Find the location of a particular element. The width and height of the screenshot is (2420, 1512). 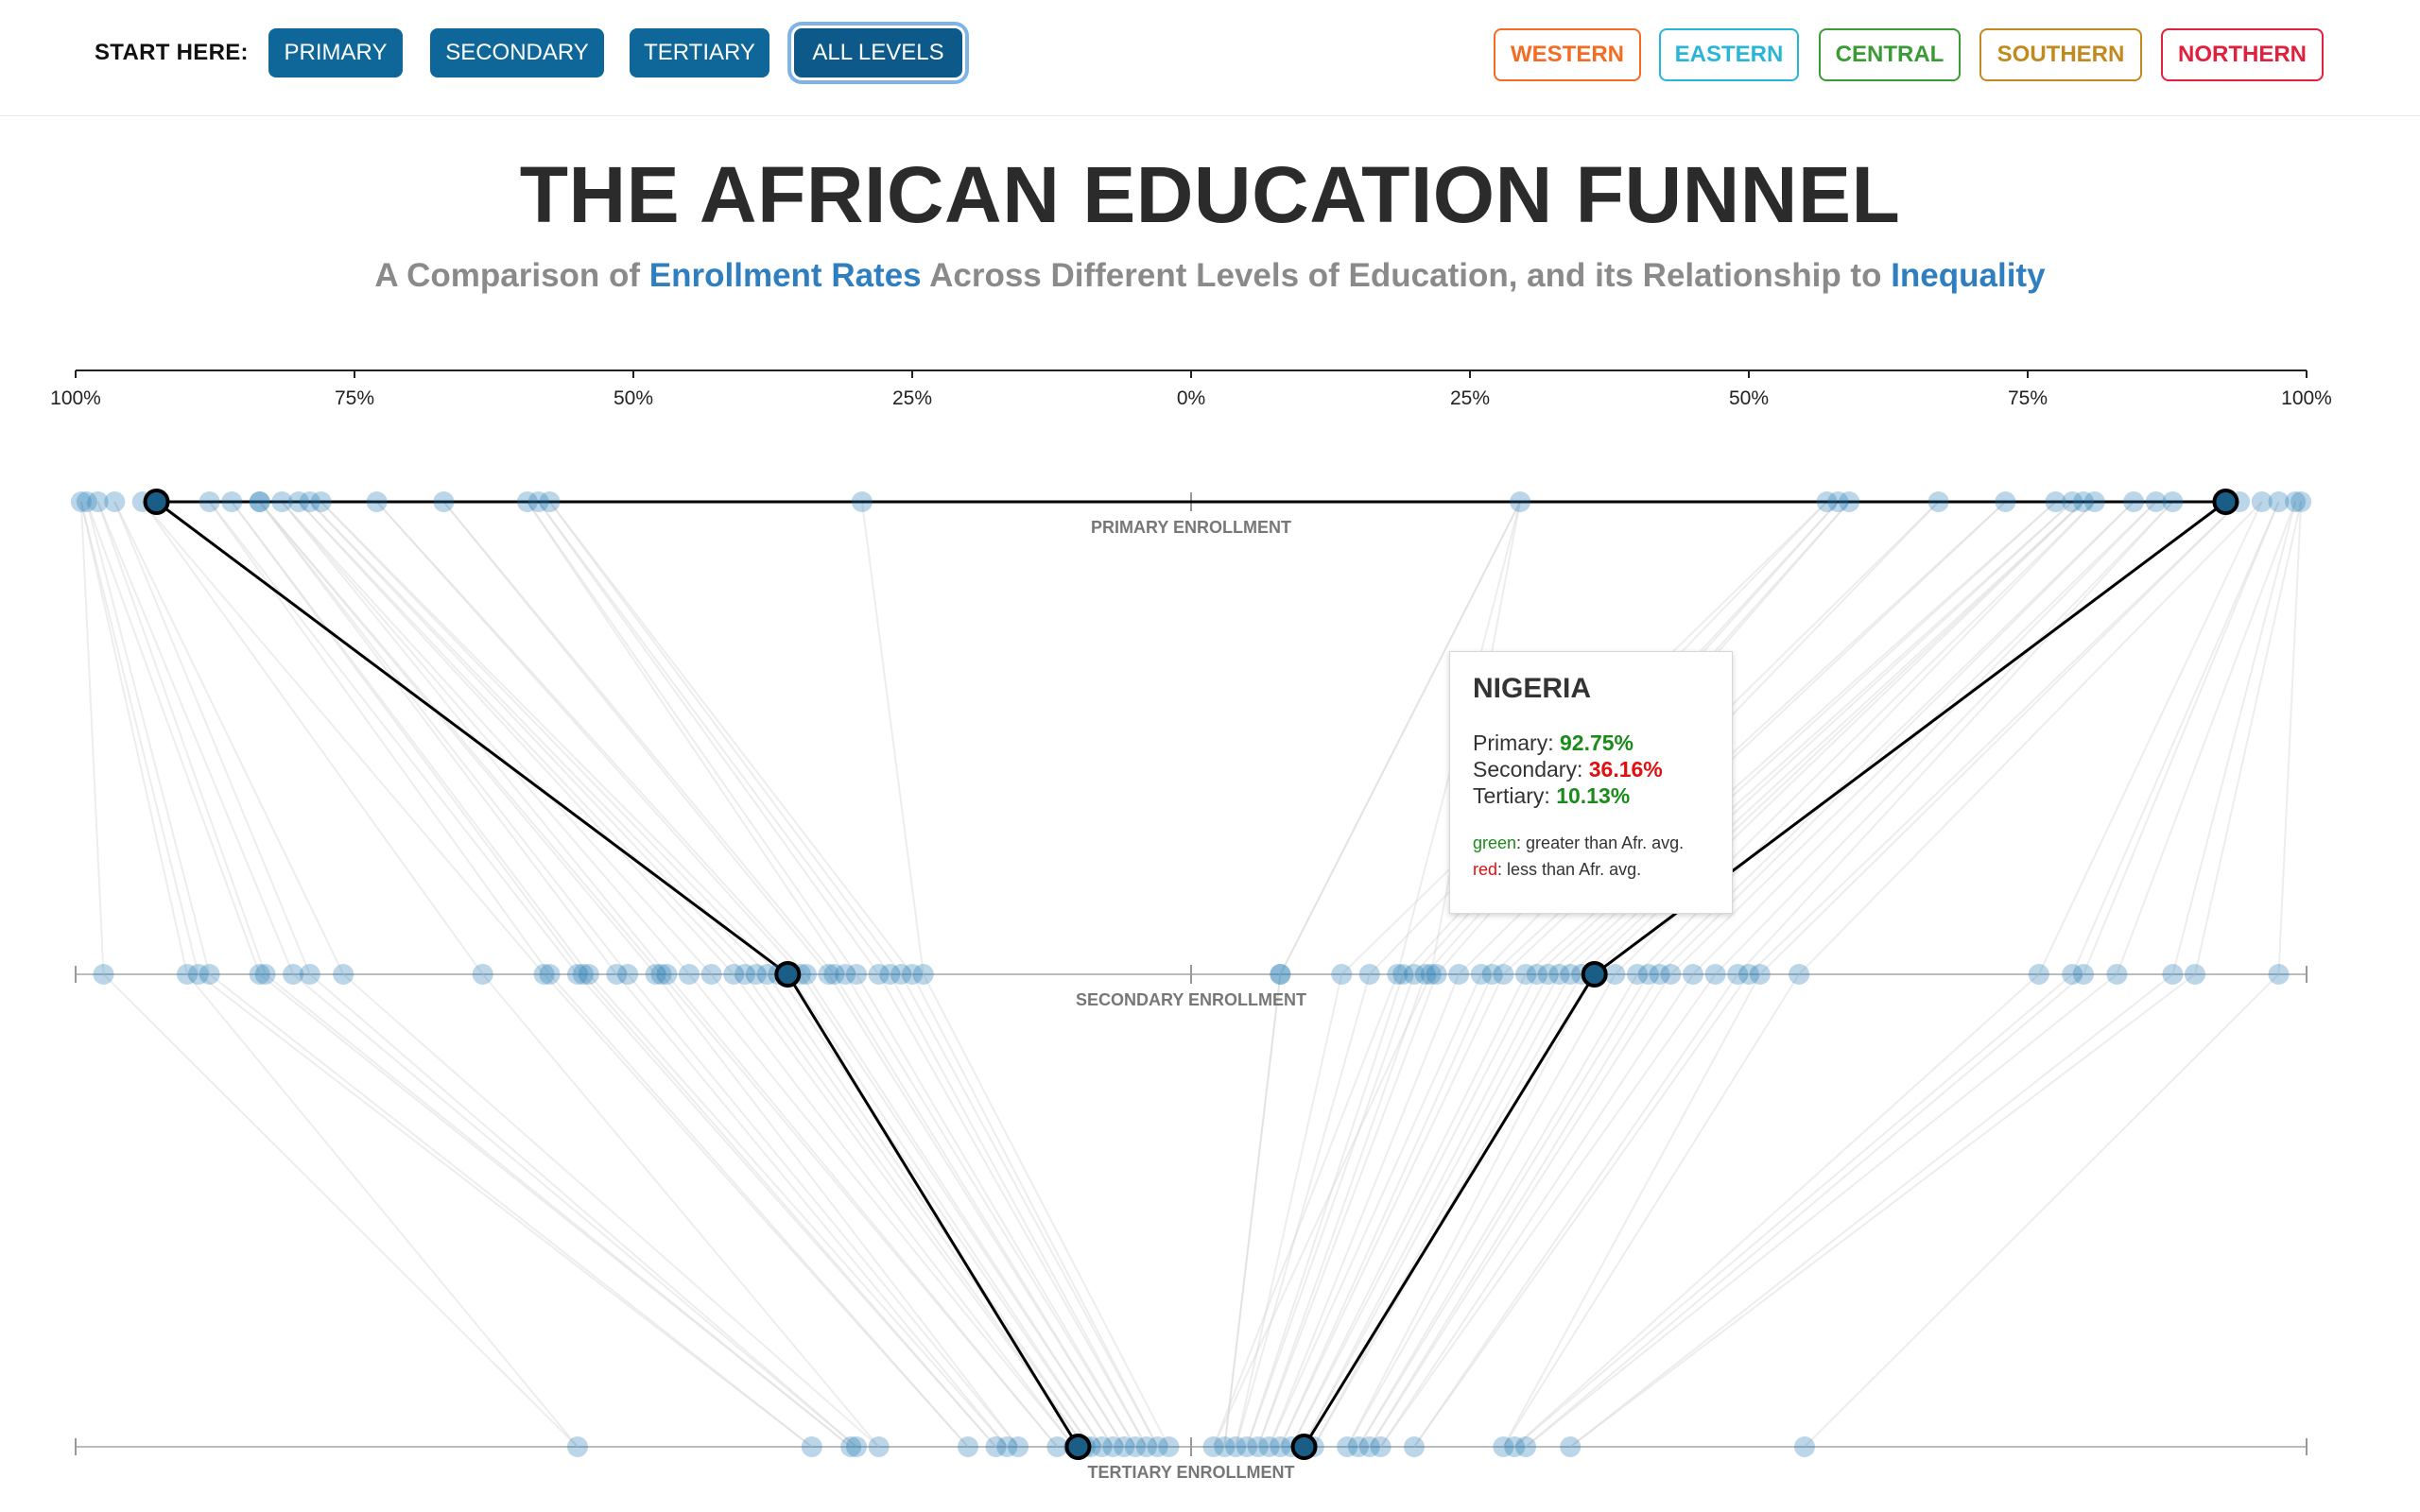

highlight-primary-point is located at coordinates (156, 502).